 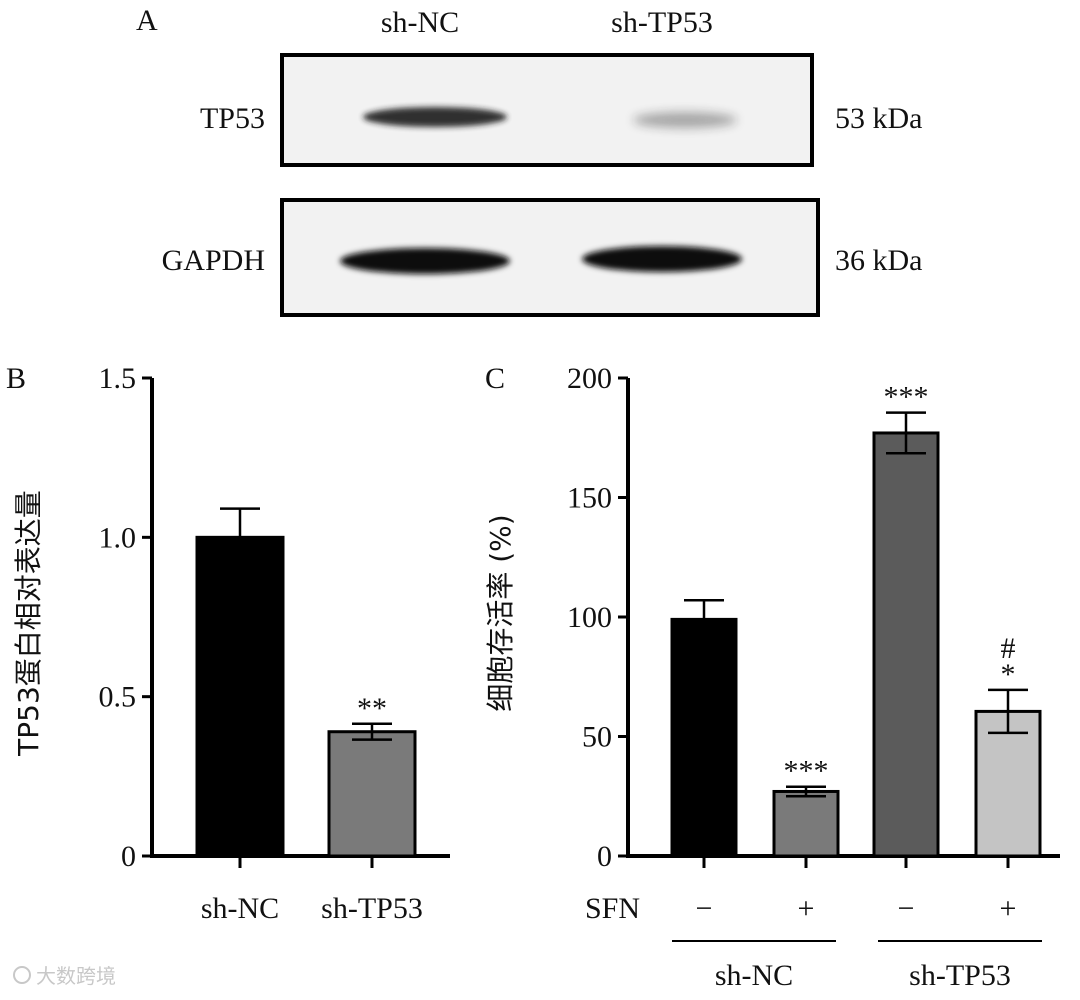 What do you see at coordinates (1008, 648) in the screenshot?
I see `significance-label-secondary: #` at bounding box center [1008, 648].